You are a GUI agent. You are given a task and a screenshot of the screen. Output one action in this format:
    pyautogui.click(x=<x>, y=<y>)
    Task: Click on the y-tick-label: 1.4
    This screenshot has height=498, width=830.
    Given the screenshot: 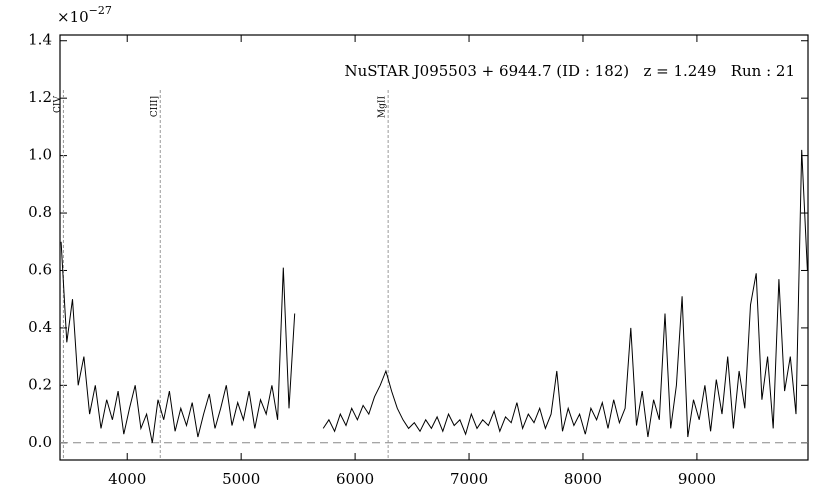 What is the action you would take?
    pyautogui.click(x=40, y=40)
    